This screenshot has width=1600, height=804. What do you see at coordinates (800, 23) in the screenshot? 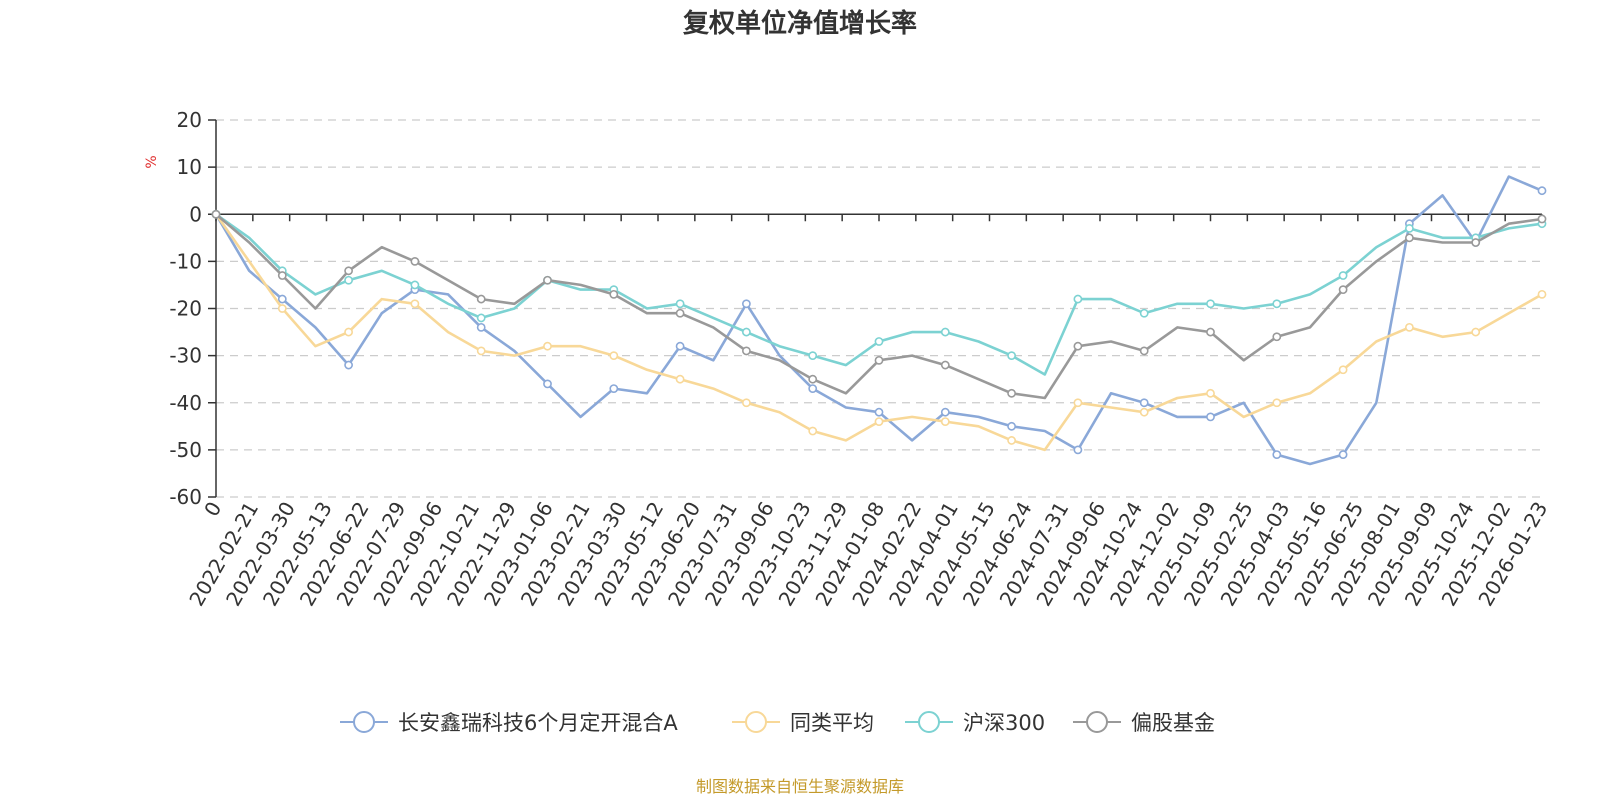
I see `chart-title: 复权单位净值增长率` at bounding box center [800, 23].